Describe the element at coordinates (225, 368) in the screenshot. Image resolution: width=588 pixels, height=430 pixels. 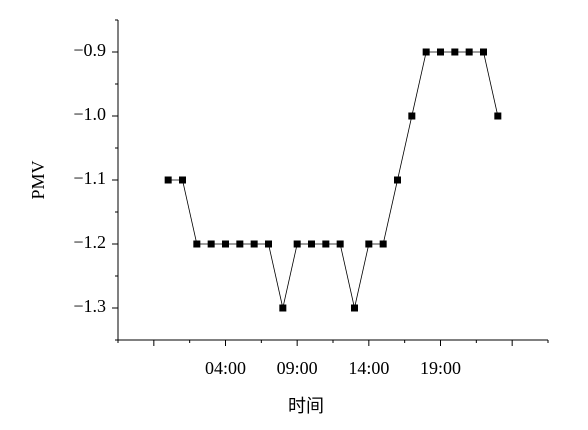
I see `x-tick-label: 04:00` at that location.